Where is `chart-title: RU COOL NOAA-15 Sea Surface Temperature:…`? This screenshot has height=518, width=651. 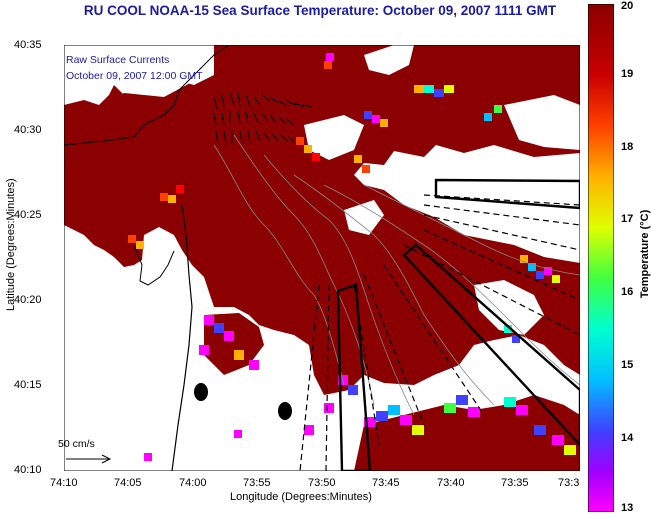 chart-title: RU COOL NOAA-15 Sea Surface Temperature:… is located at coordinates (320, 10).